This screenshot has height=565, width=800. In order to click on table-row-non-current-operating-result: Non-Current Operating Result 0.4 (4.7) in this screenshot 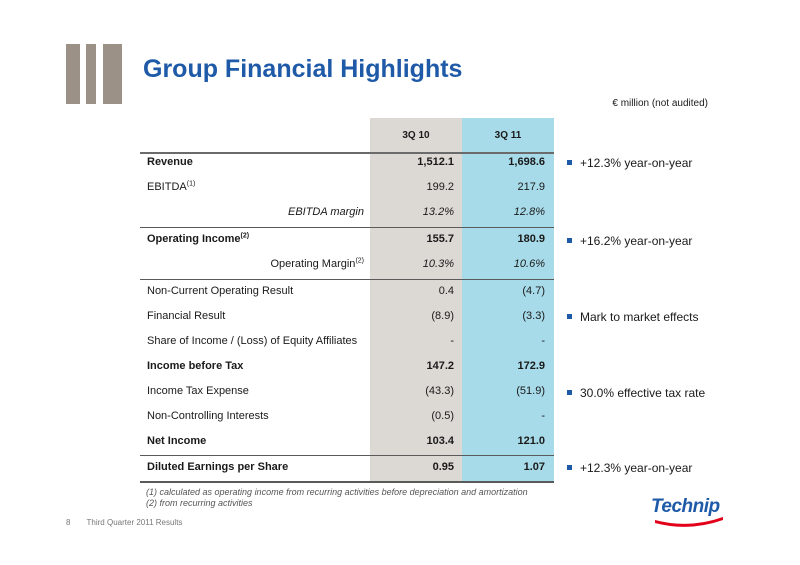, I will do `click(347, 291)`.